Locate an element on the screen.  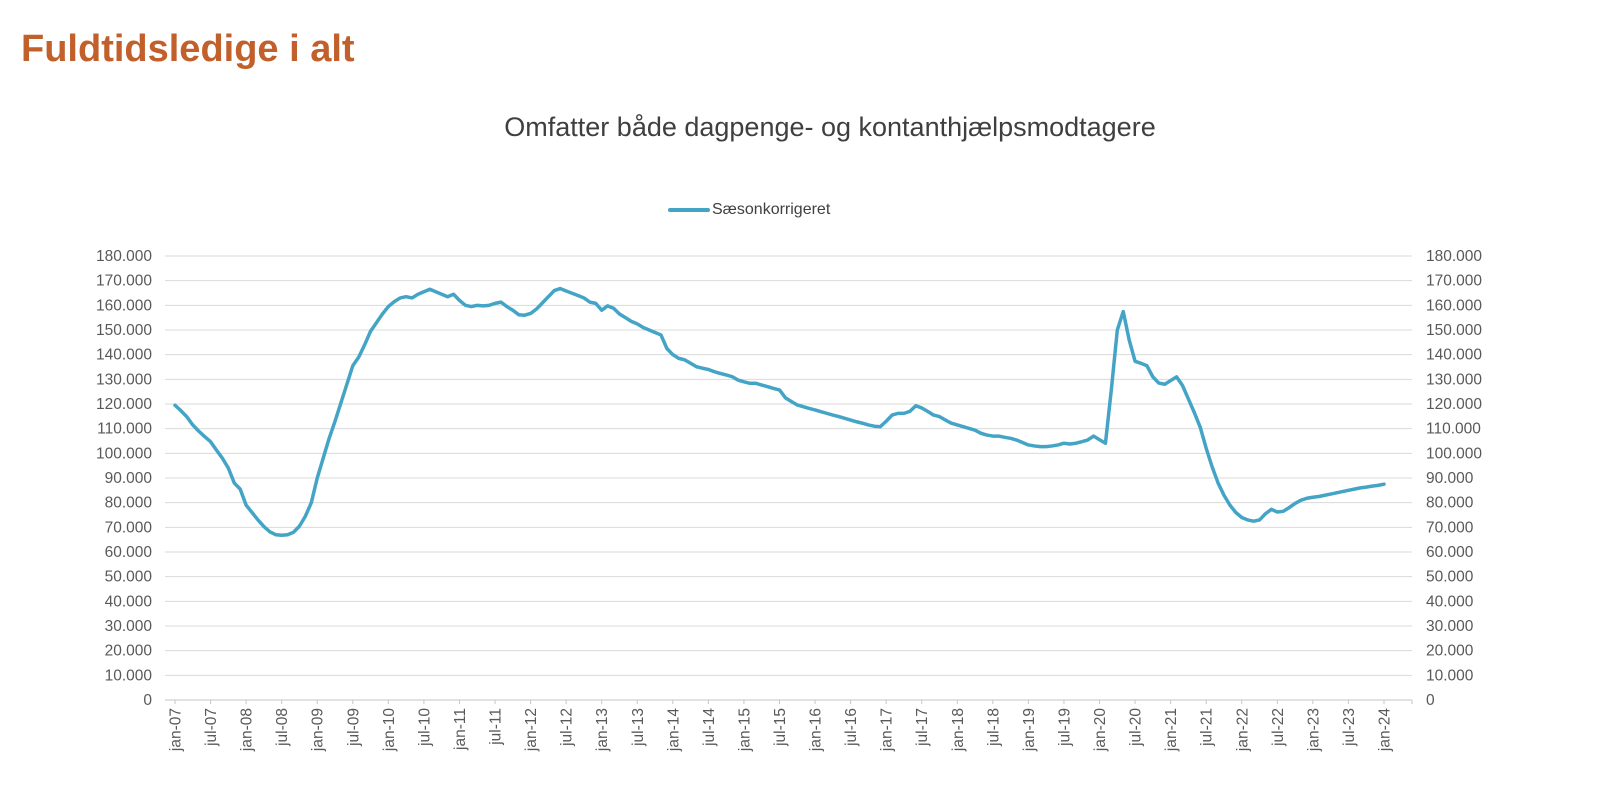
x-axis-label: jul-16 is located at coordinates (851, 727).